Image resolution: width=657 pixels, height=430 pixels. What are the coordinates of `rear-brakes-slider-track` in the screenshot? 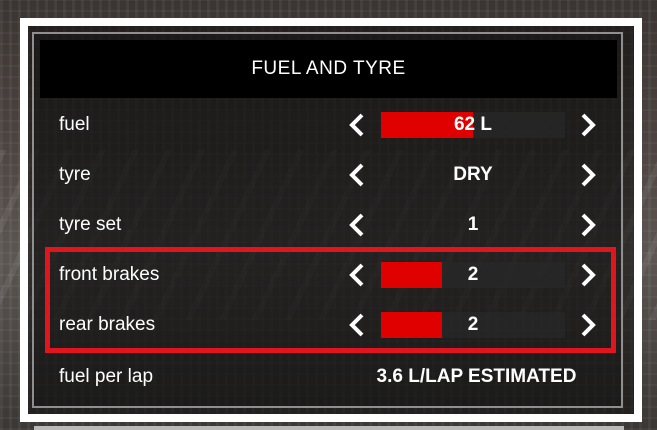 It's located at (473, 325).